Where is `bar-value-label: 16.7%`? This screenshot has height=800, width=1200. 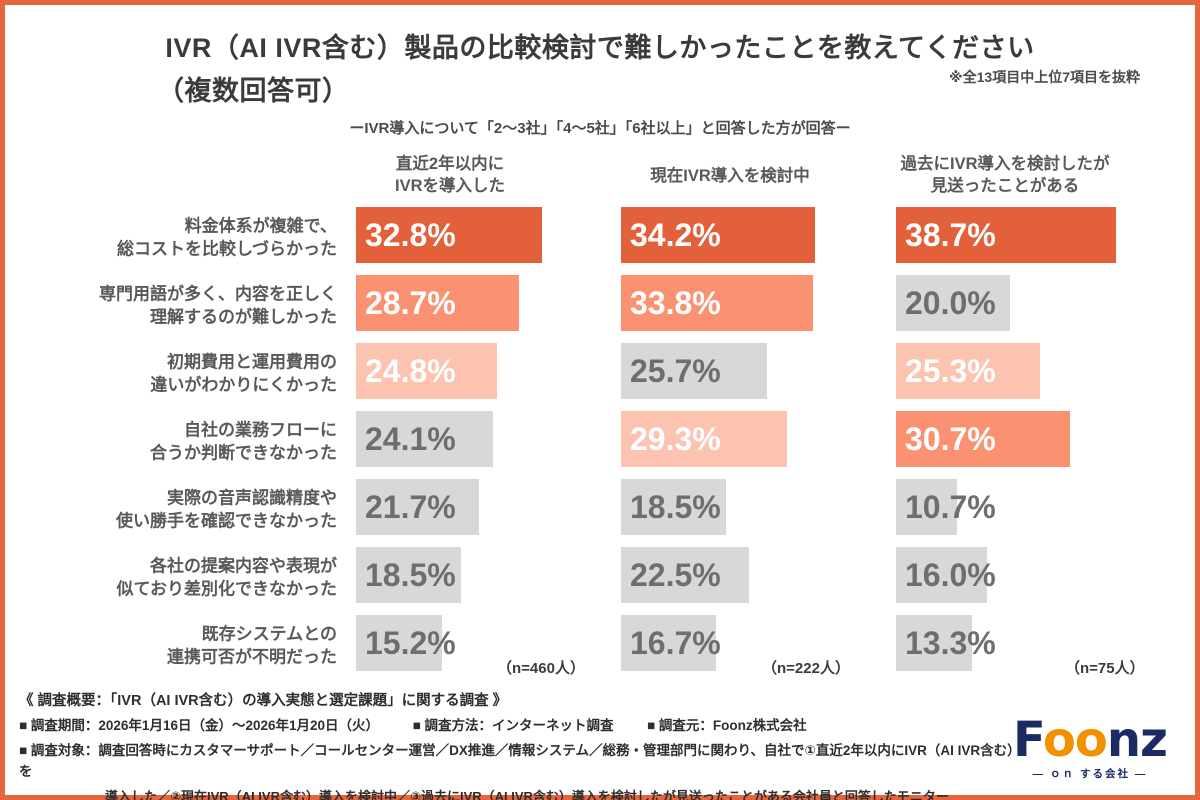
bar-value-label: 16.7% is located at coordinates (675, 643).